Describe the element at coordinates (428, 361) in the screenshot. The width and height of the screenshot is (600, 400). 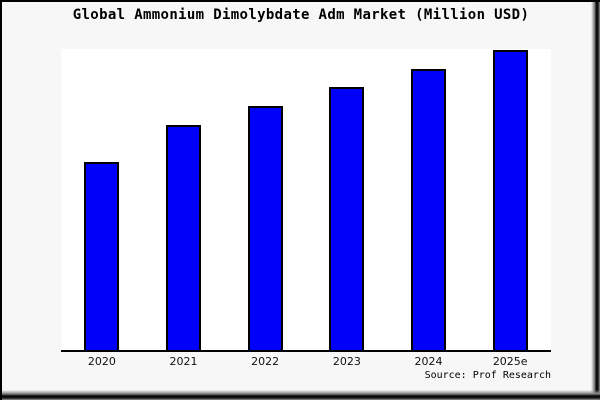
I see `x-tick-label: 2024` at that location.